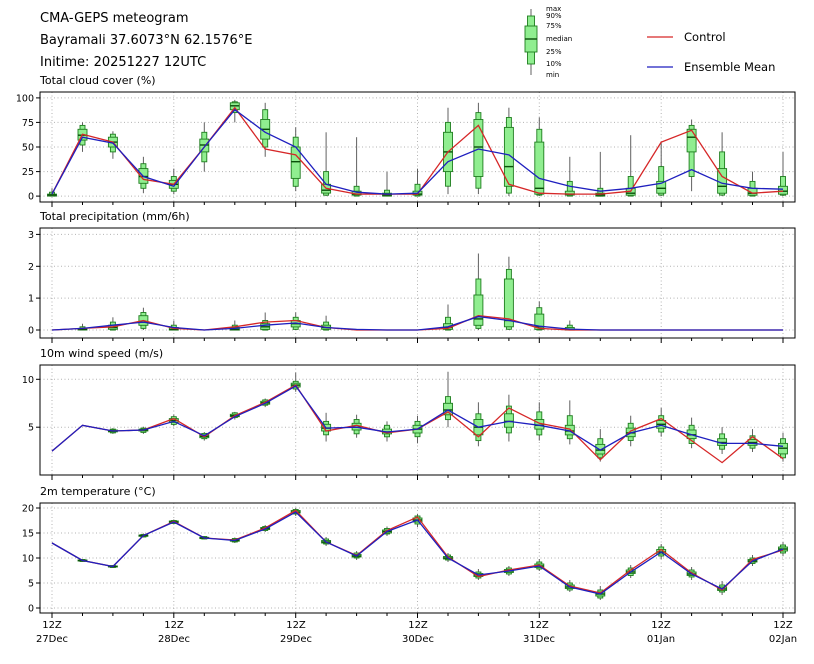 This screenshot has height=664, width=814. I want to click on legend-median-label: median, so click(559, 39).